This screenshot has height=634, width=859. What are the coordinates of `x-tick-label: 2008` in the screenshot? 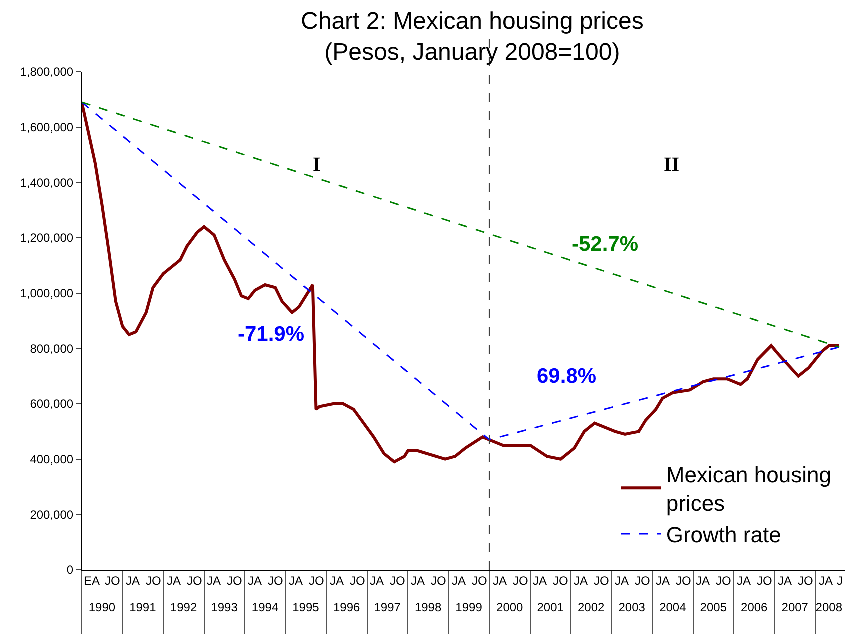 It's located at (829, 607).